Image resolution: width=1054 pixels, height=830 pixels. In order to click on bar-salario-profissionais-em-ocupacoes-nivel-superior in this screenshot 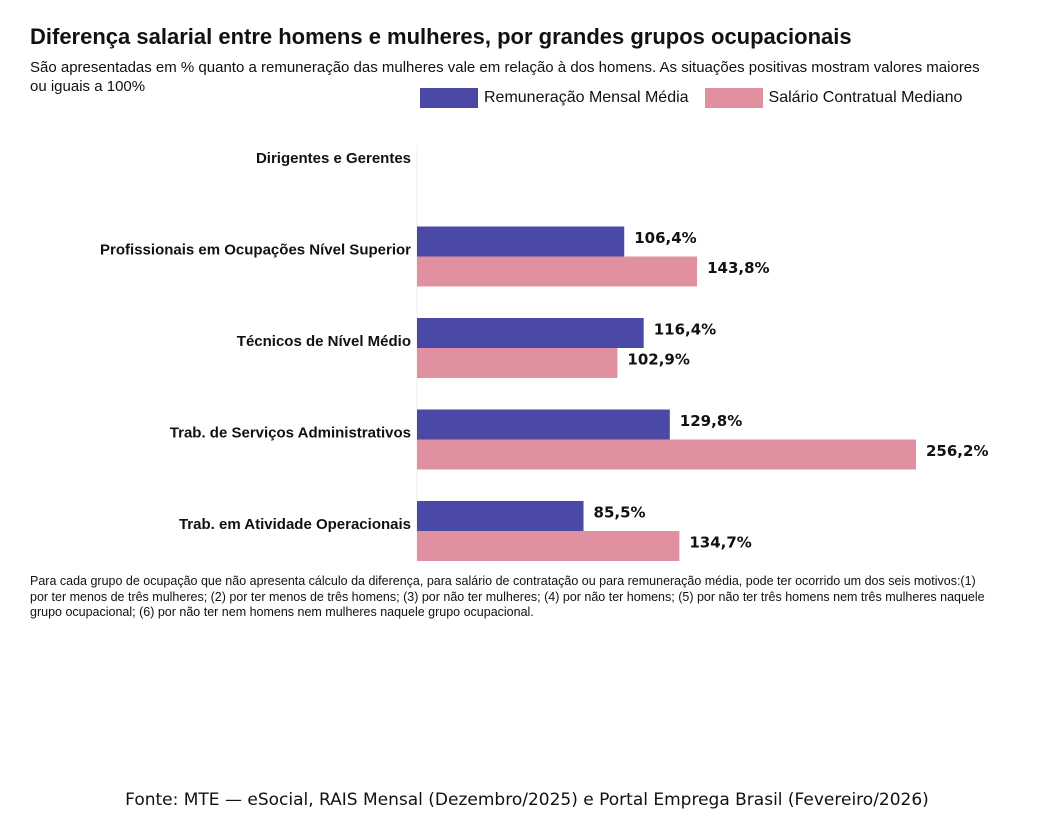, I will do `click(557, 271)`.